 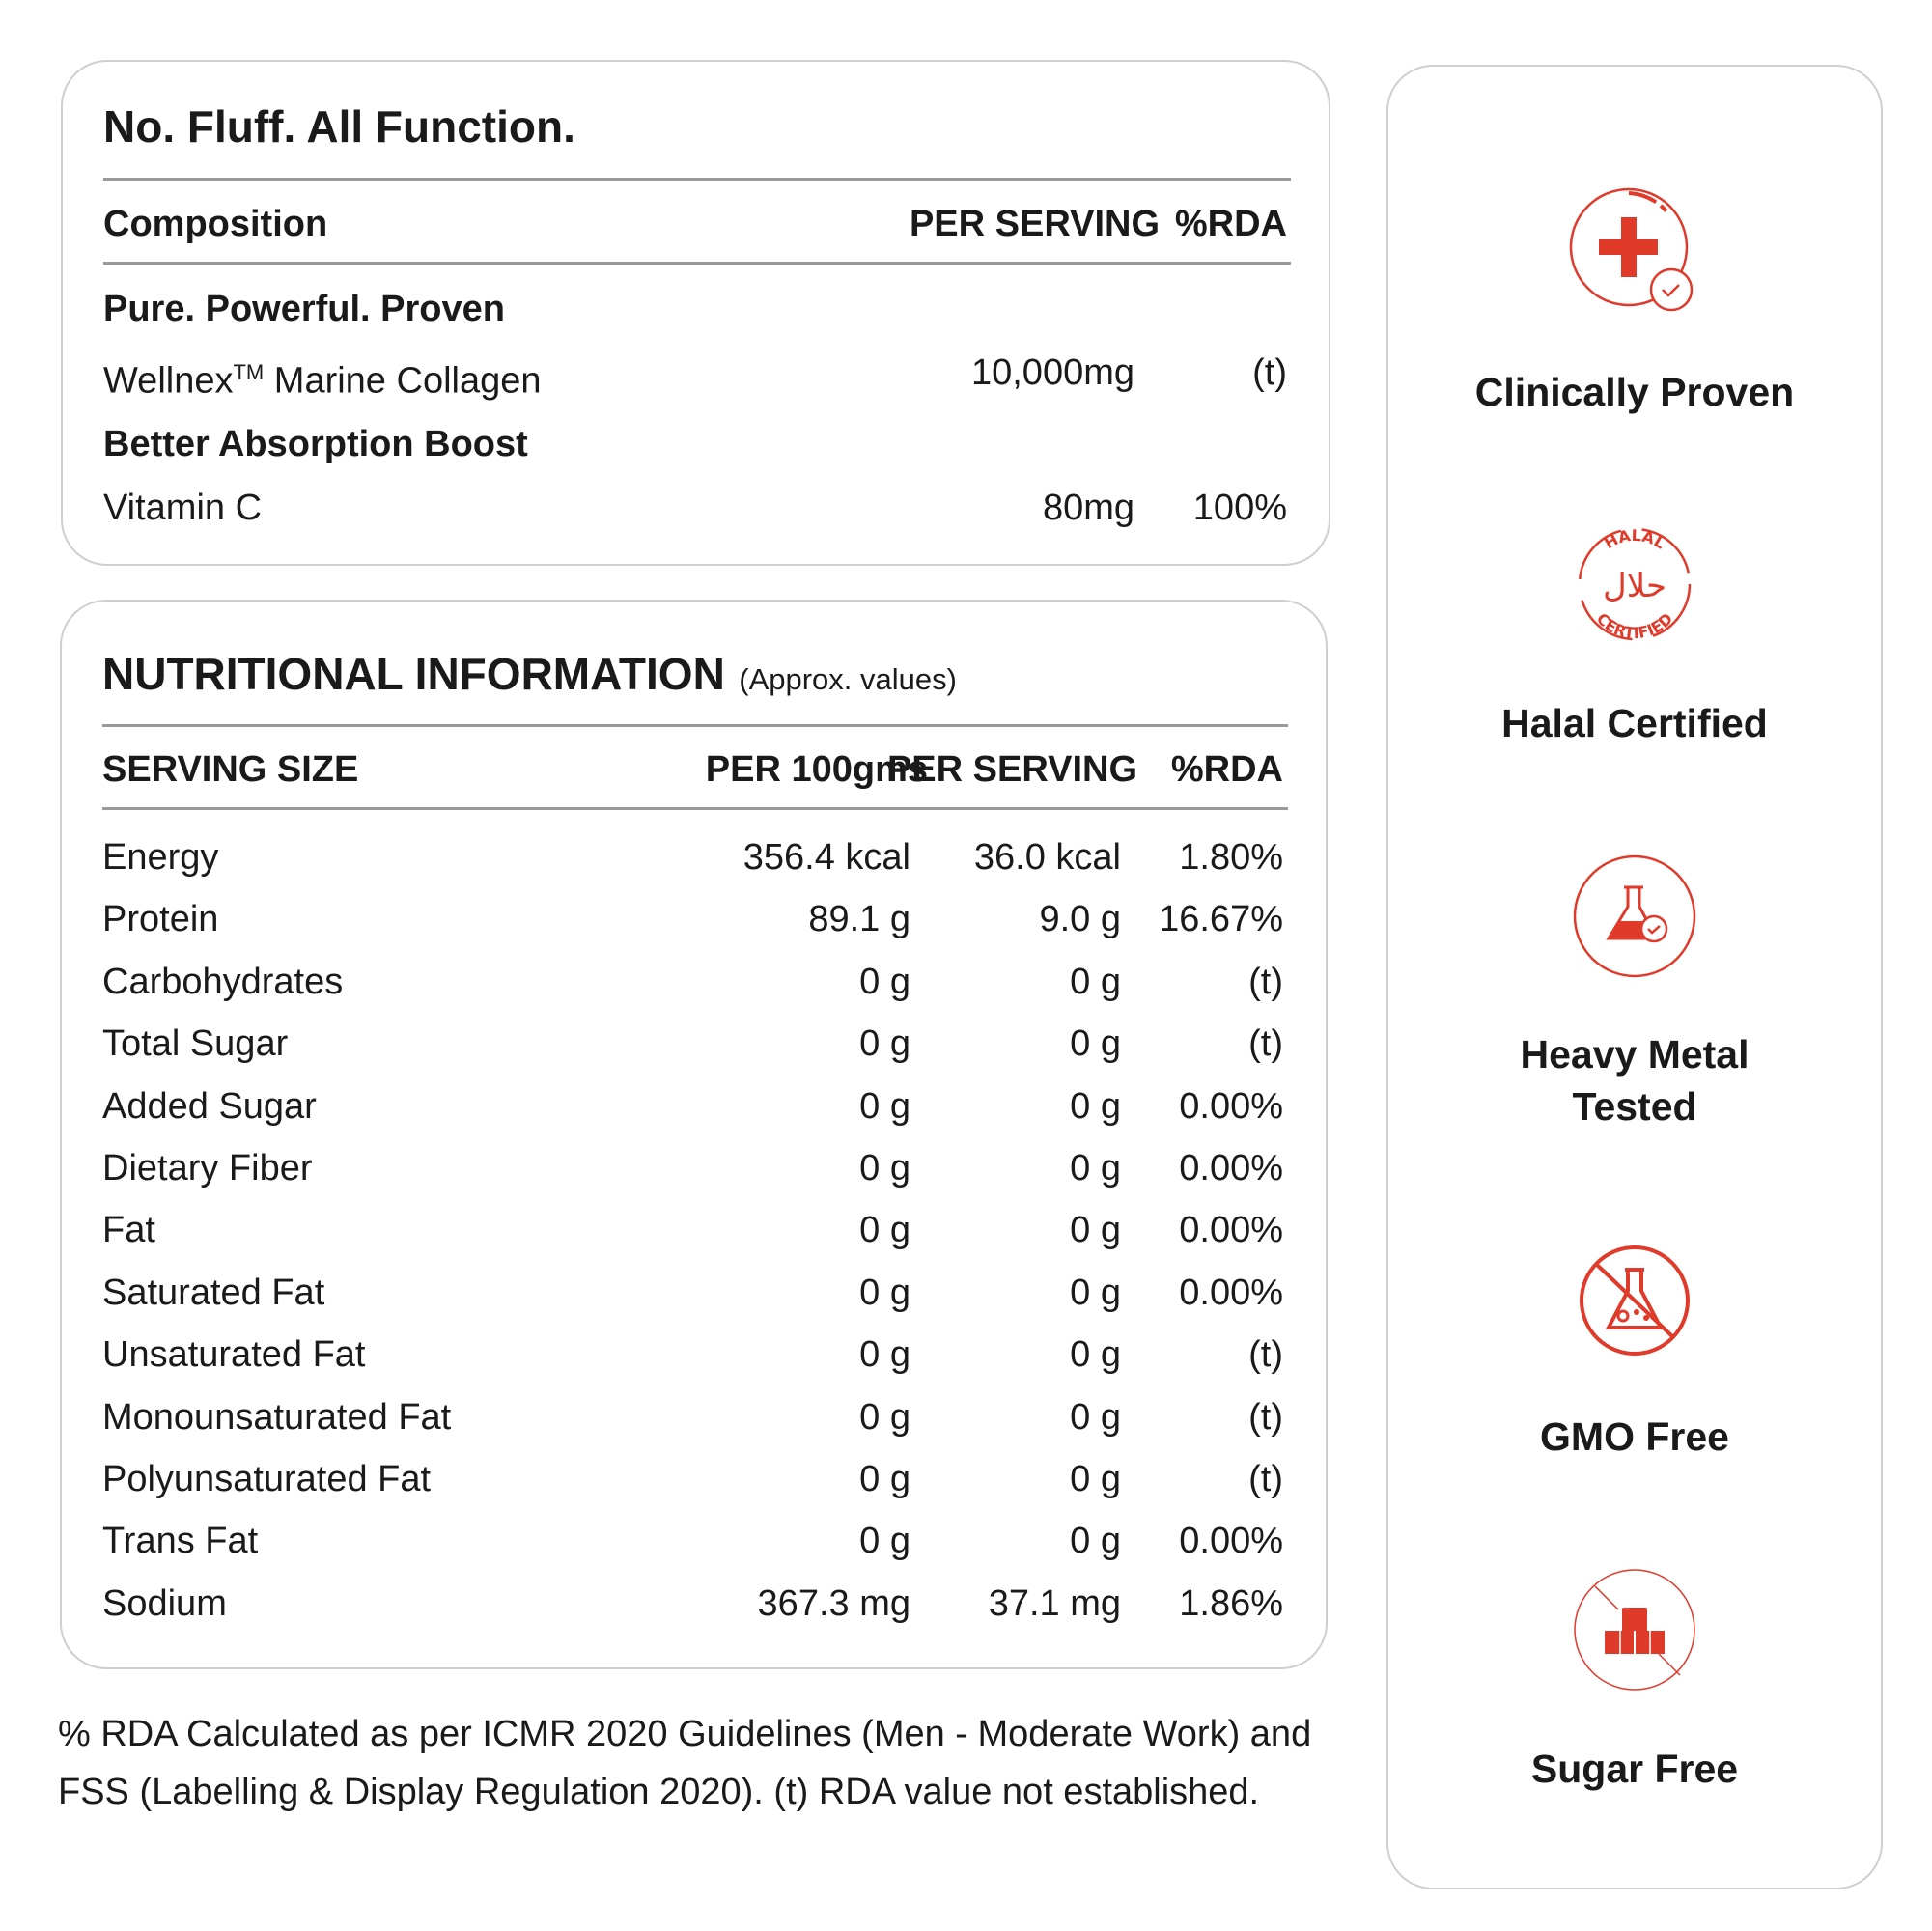 I want to click on nutrient-name: Fat, so click(x=128, y=1230).